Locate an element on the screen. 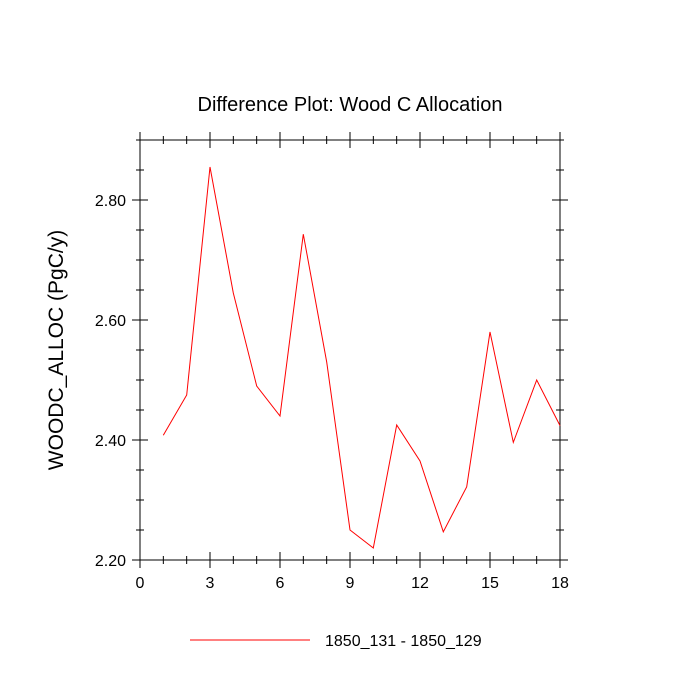 This screenshot has height=700, width=700. x-tick-label: 18 is located at coordinates (560, 583).